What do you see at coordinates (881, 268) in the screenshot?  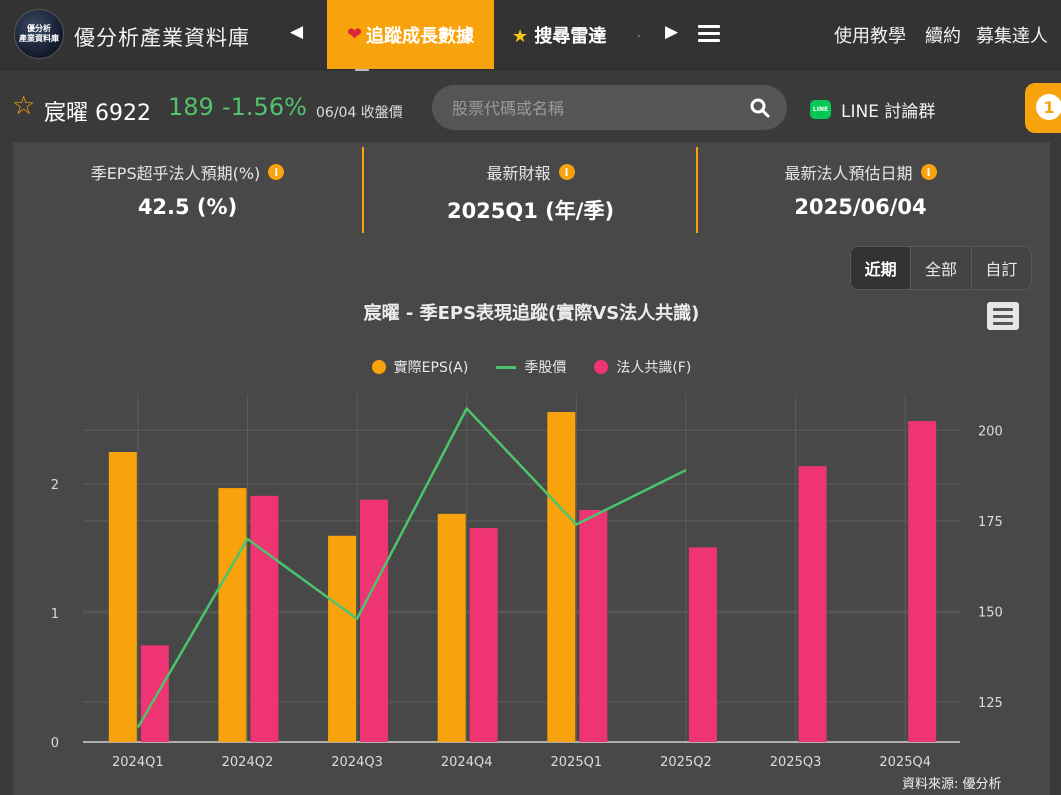 I see `range-recent-button: 近期` at bounding box center [881, 268].